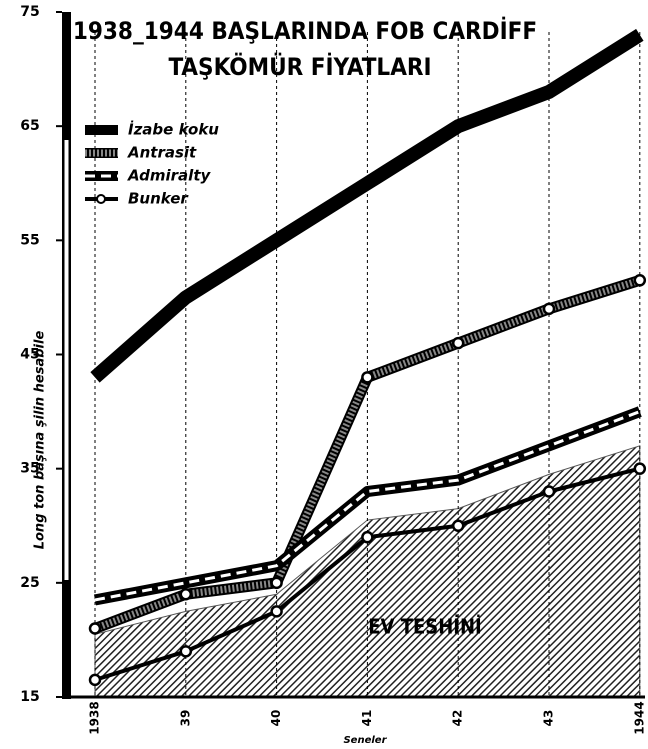 The image size is (648, 749). I want to click on legend-label: Bunker, so click(158, 199).